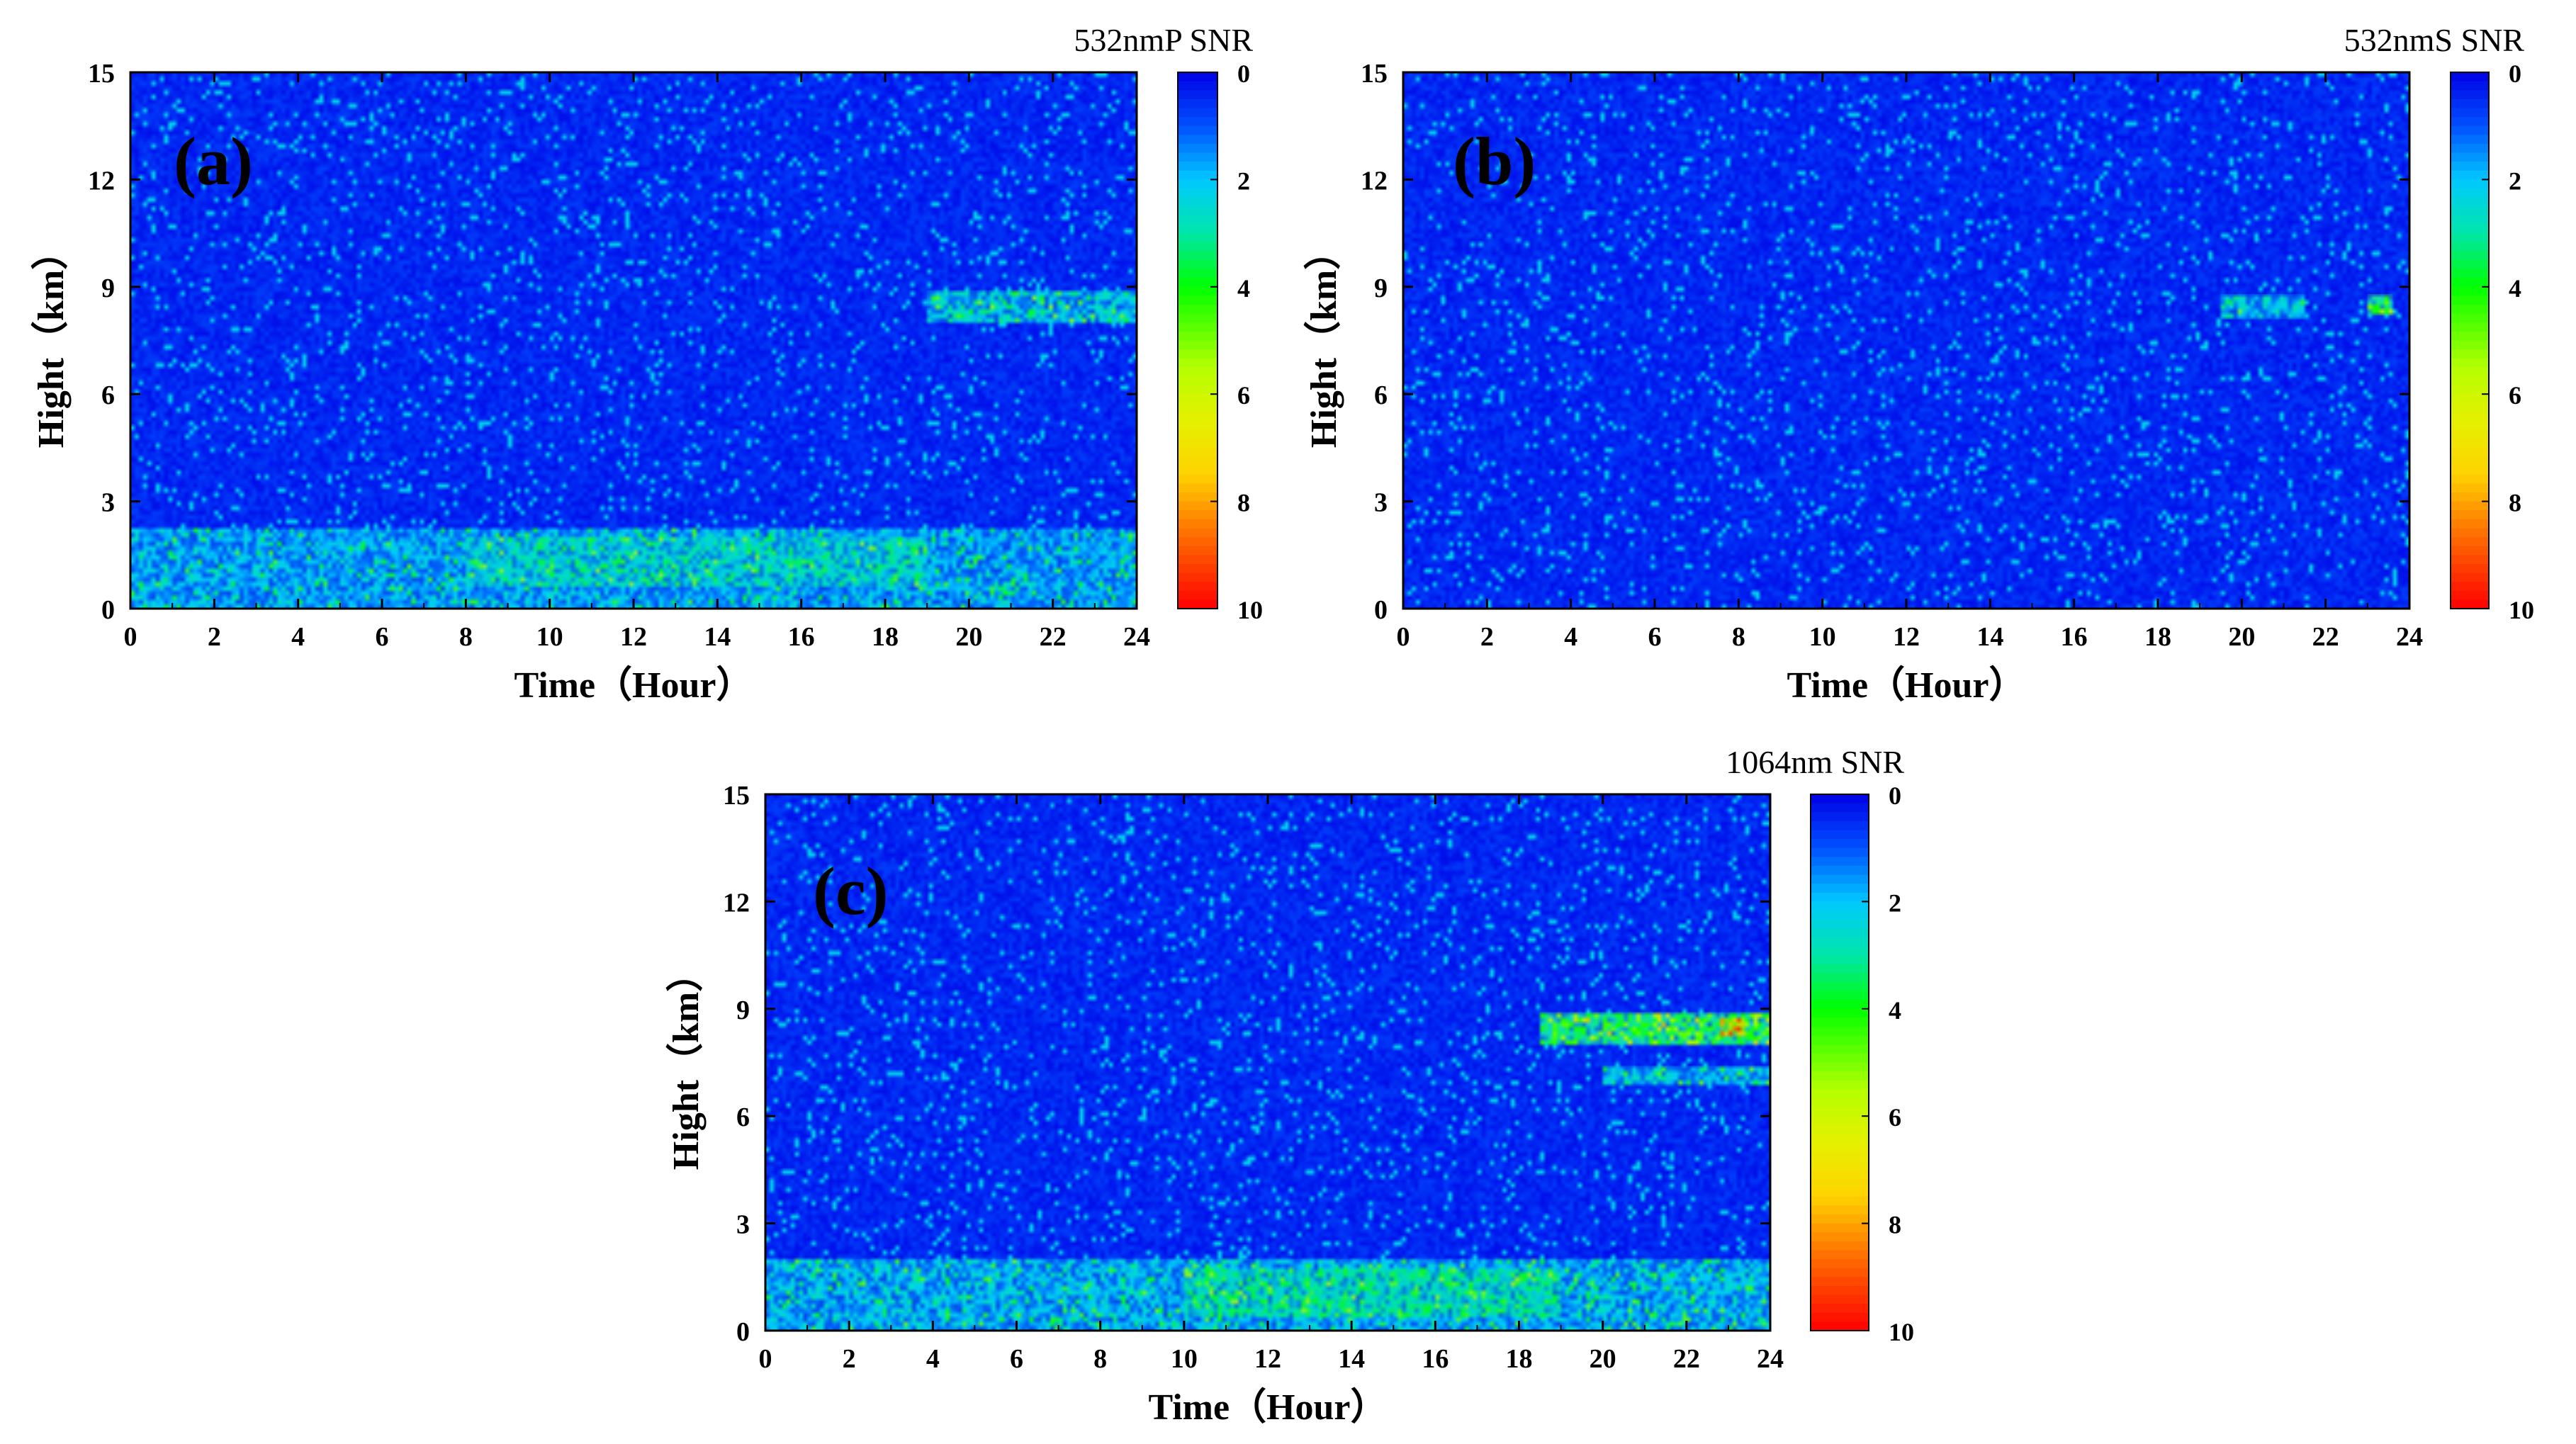 The height and width of the screenshot is (1444, 2576). I want to click on x-tick-label: 12, so click(633, 637).